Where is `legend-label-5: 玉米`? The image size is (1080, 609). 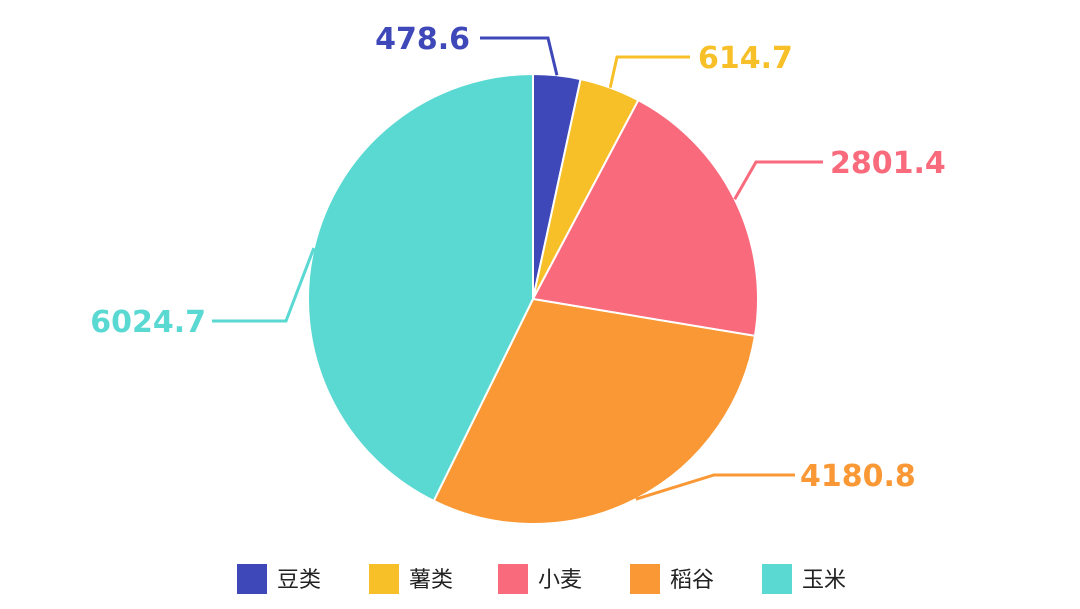 legend-label-5: 玉米 is located at coordinates (824, 580).